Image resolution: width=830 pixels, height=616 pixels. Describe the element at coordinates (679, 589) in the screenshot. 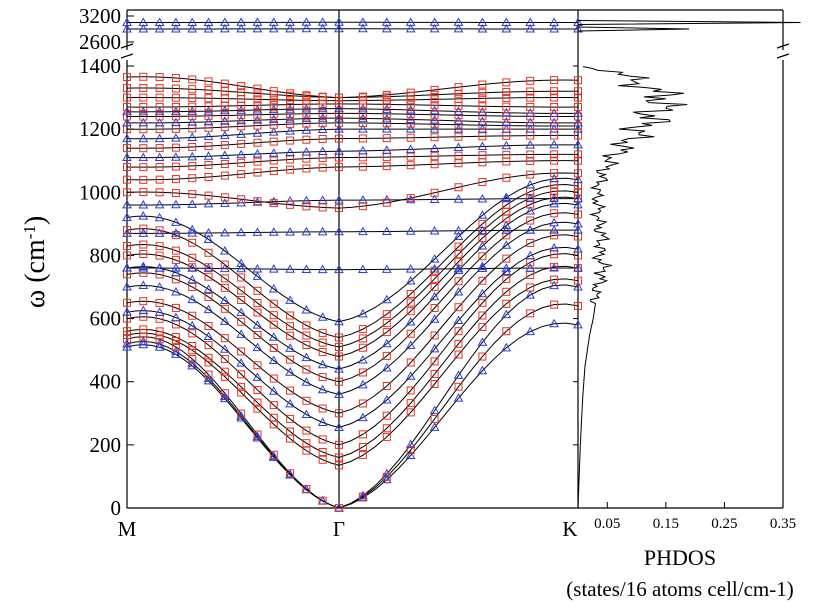

I see `dos-x-units: (states/16 atoms cell/cm-1)` at that location.